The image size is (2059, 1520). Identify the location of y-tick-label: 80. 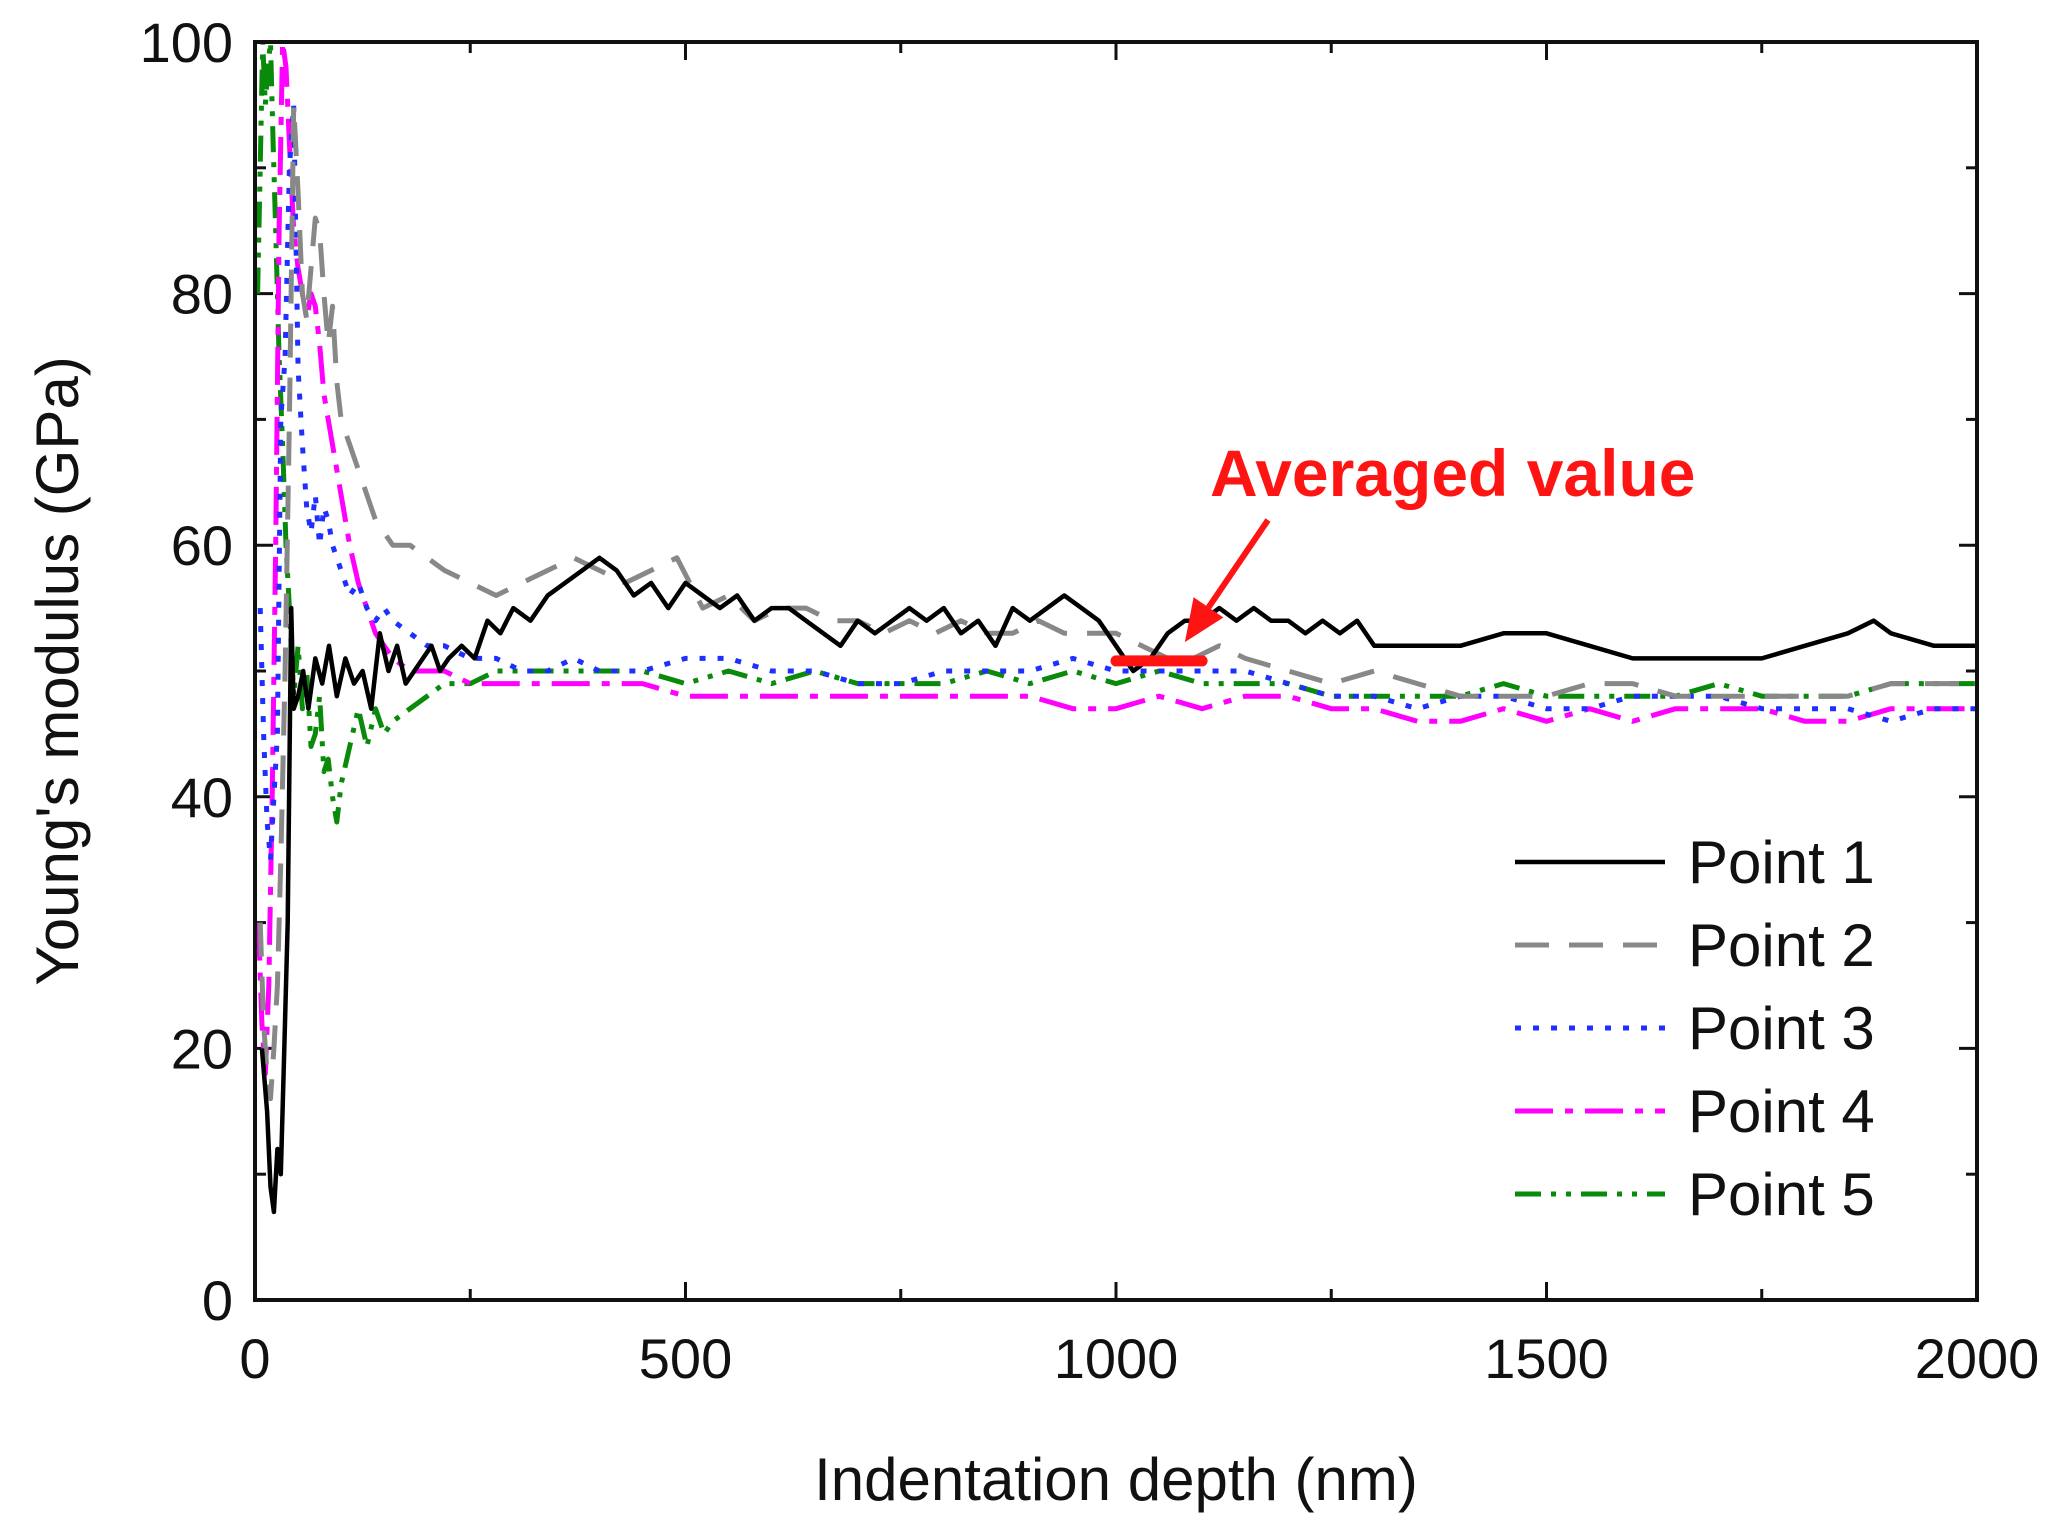
(202, 294).